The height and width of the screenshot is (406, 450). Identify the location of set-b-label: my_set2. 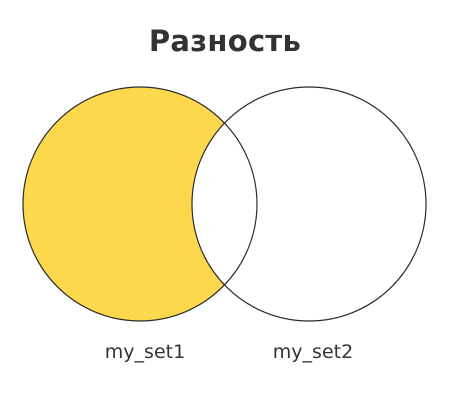
(313, 352).